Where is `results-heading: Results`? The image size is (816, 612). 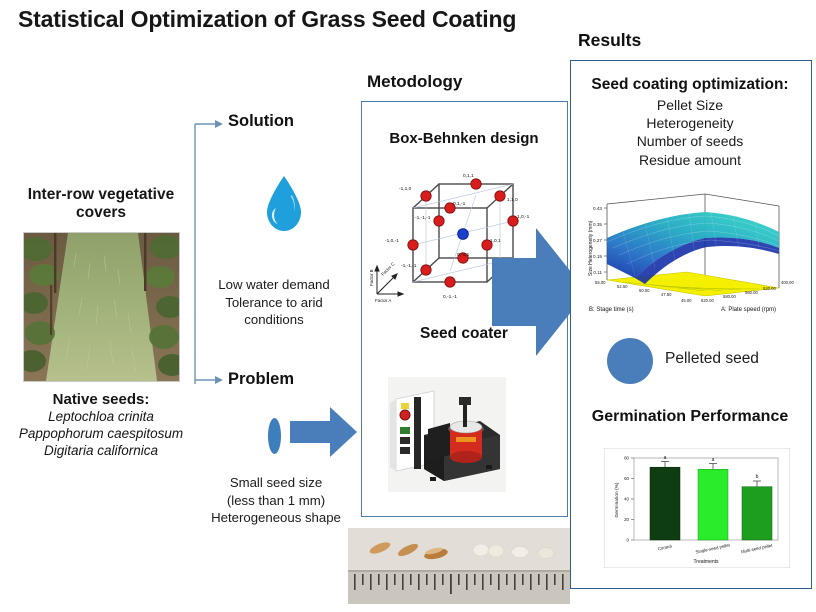
results-heading: Results is located at coordinates (610, 40).